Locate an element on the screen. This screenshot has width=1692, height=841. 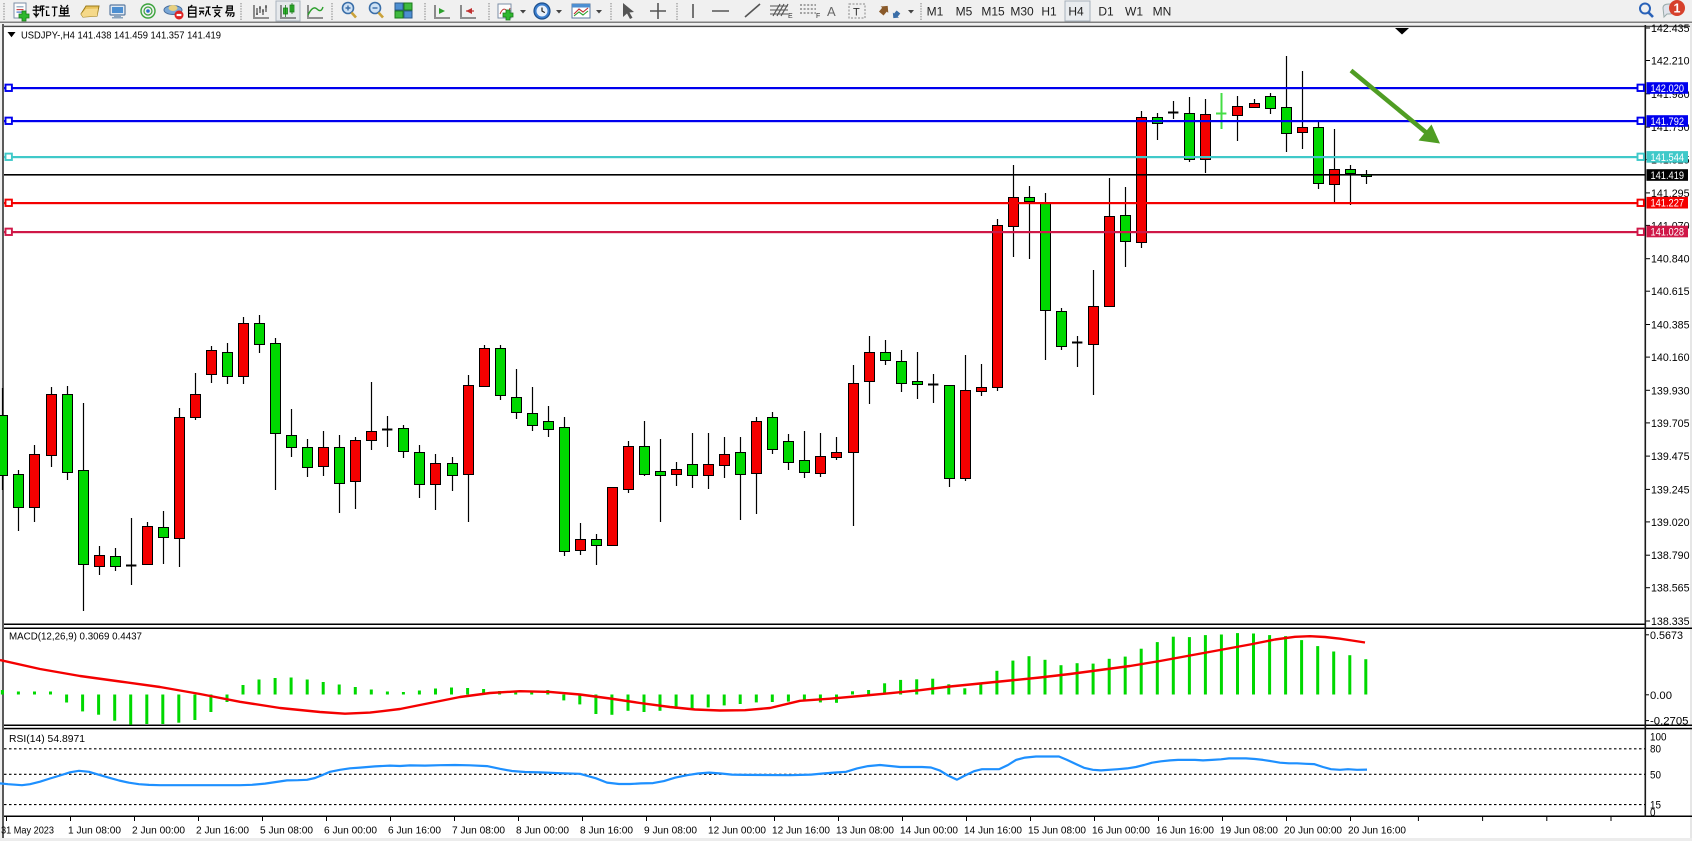
svg-text: 142.435 is located at coordinates (1670, 29).